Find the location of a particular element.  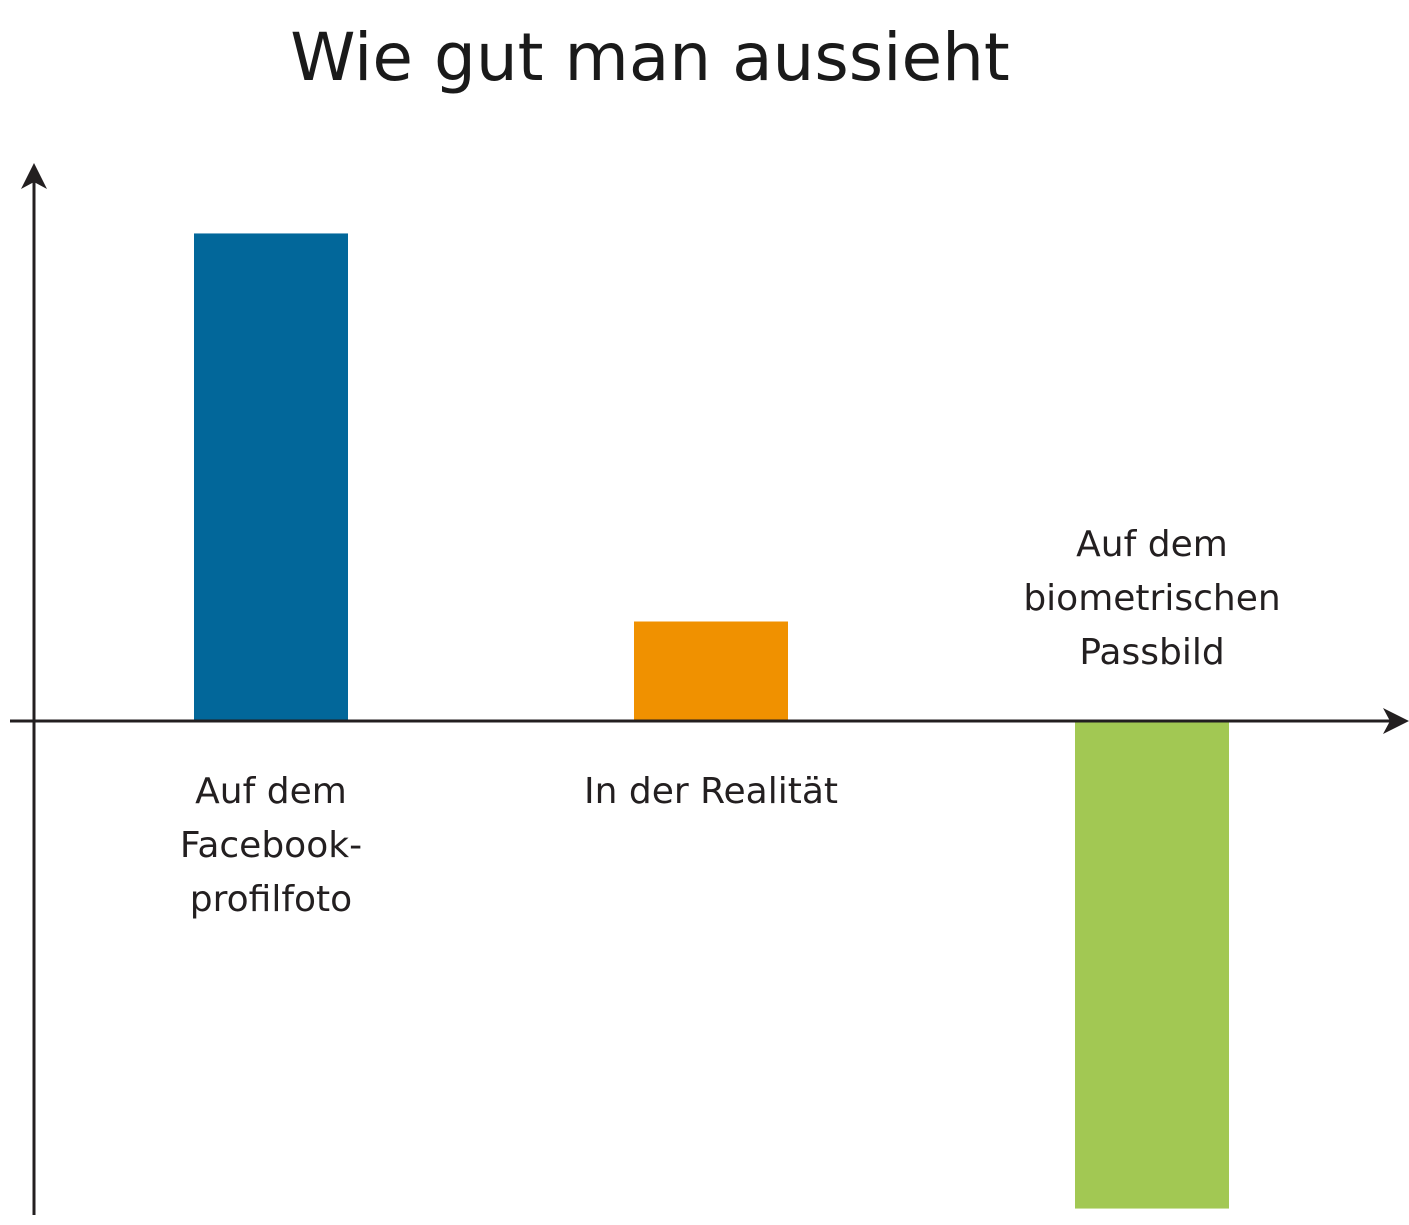

category-label-2-line-0: Auf dem is located at coordinates (1152, 544).